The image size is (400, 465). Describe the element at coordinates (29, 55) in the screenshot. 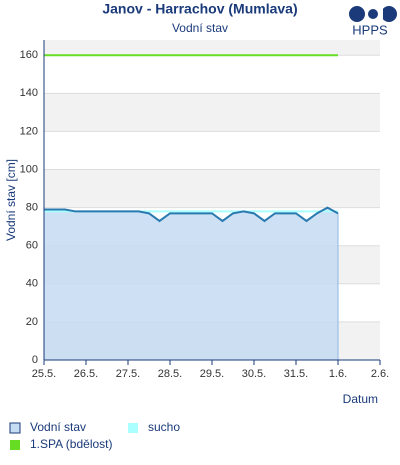

I see `y-tick-label: 160` at that location.